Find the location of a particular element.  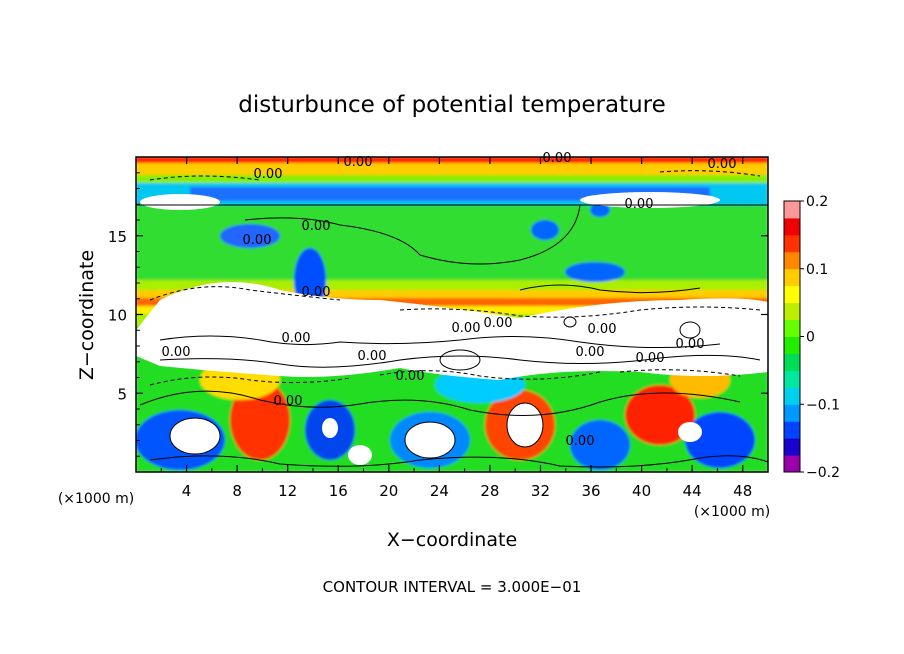

colorbar: 0.2 0.1 0 −0.1 −0.2 is located at coordinates (811, 337).